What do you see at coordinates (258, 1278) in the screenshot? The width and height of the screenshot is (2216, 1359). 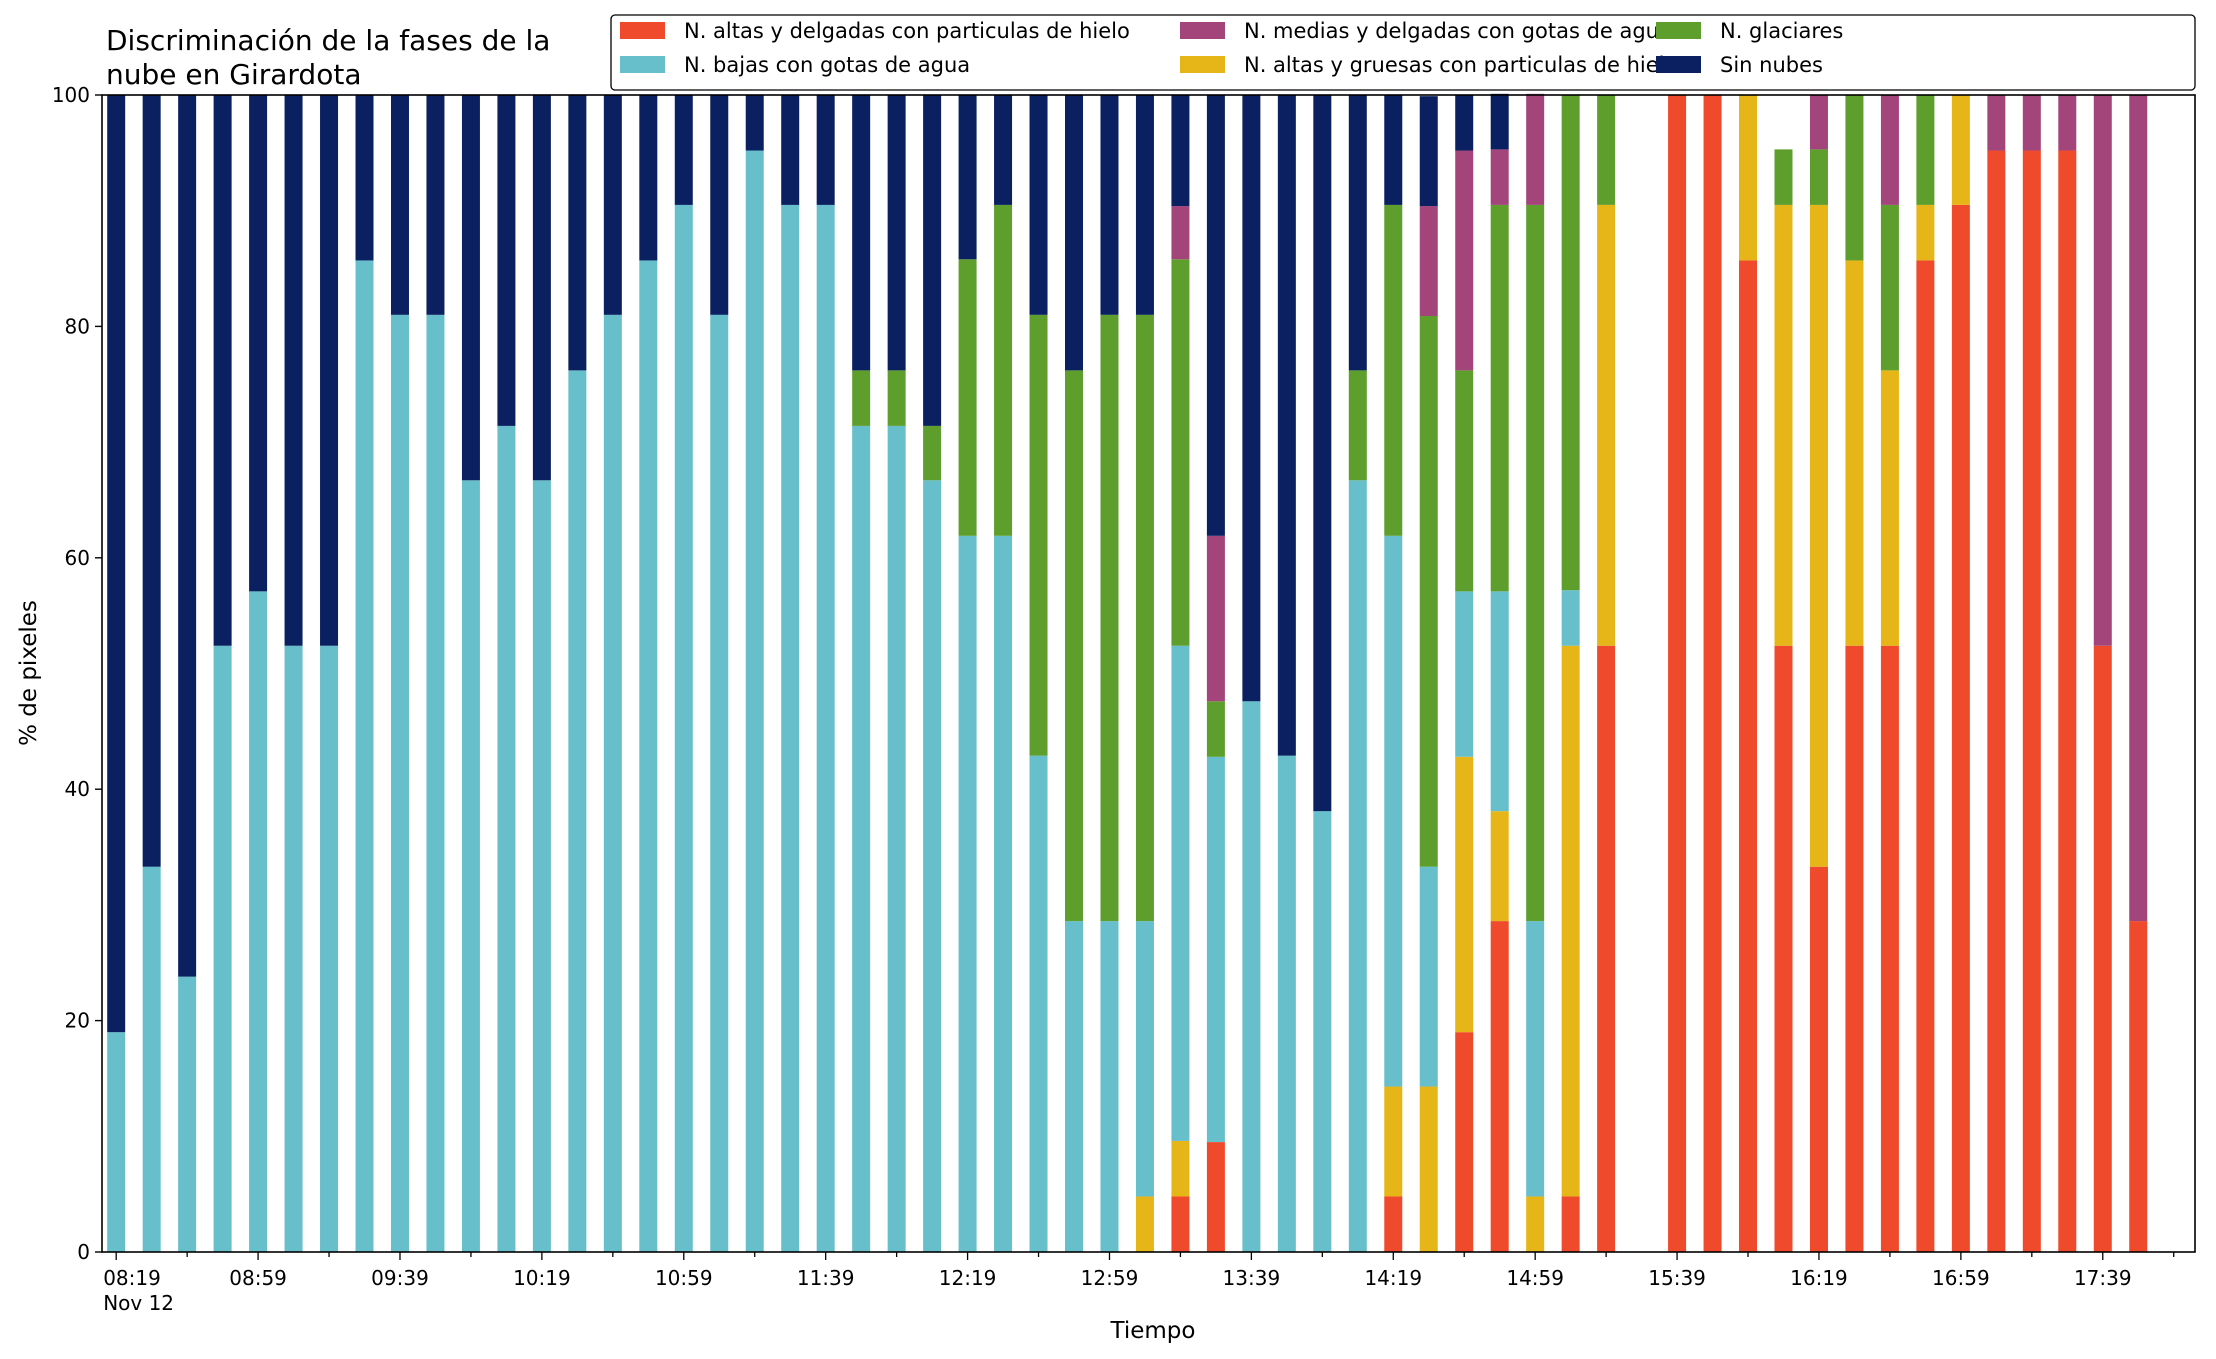 I see `x-tick-label: 08:59` at bounding box center [258, 1278].